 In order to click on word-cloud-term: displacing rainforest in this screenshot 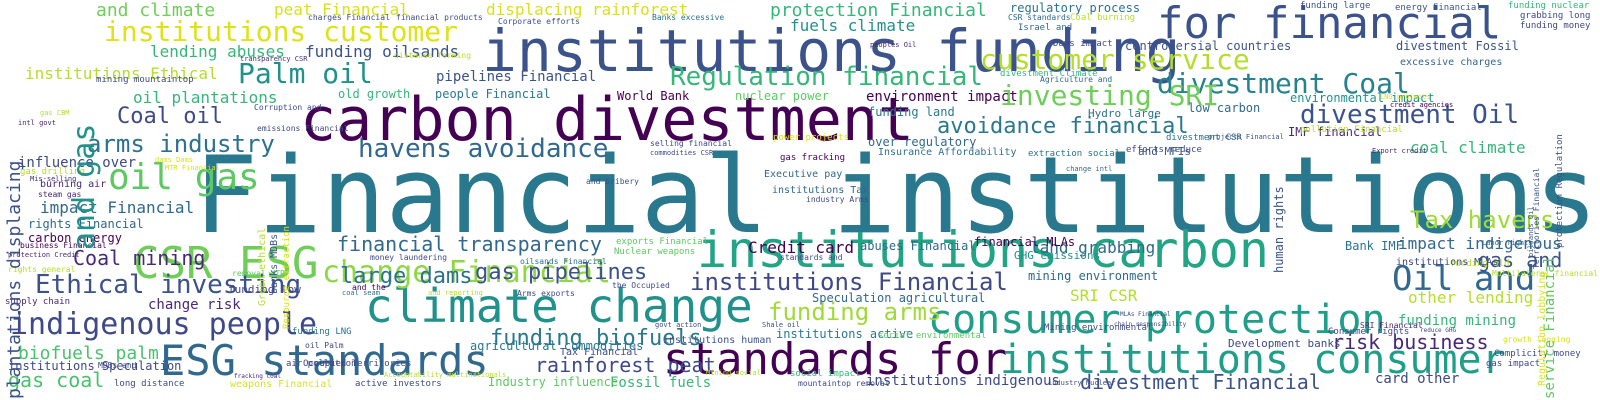, I will do `click(587, 9)`.